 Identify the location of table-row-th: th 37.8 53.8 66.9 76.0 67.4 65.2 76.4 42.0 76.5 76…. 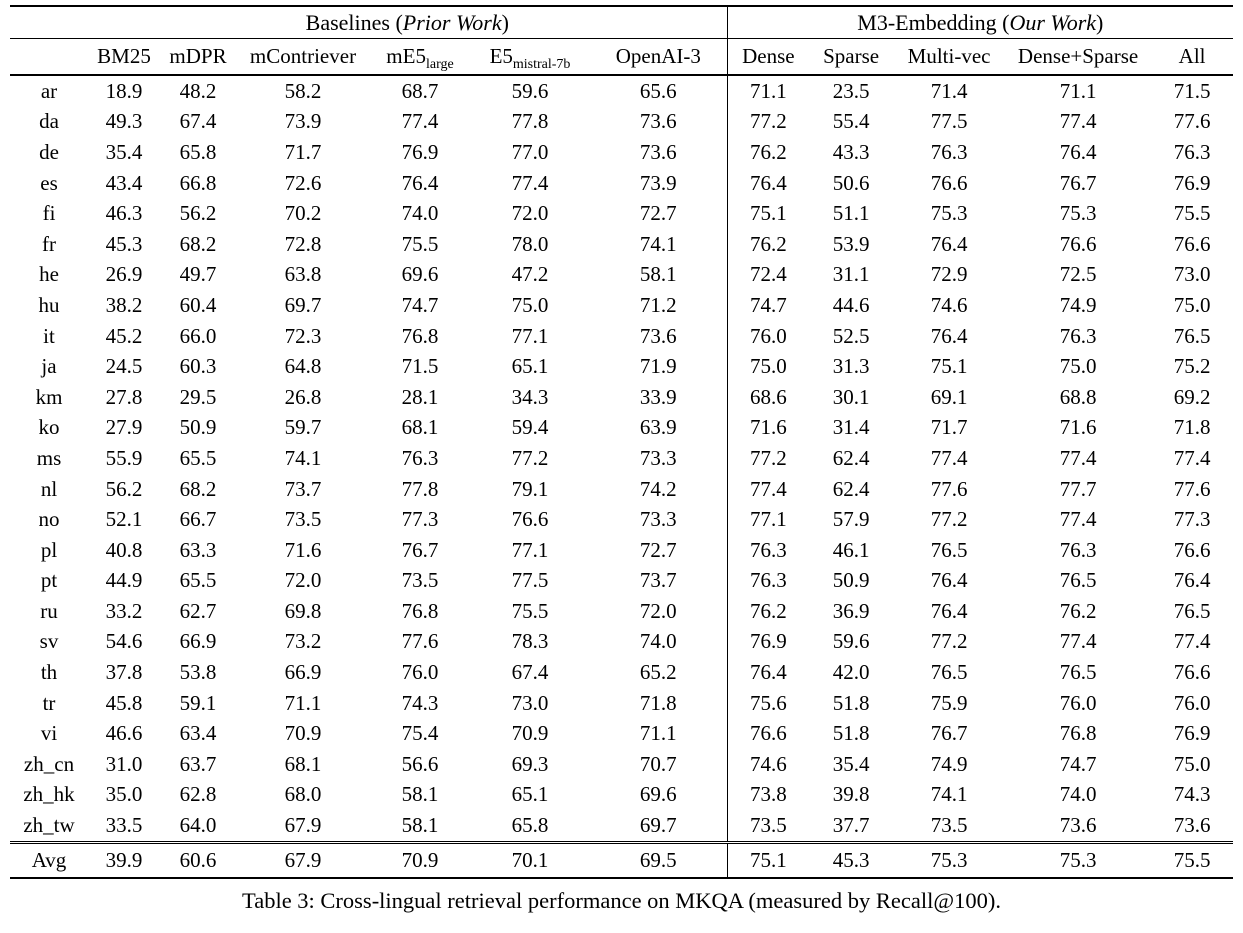
(621, 672).